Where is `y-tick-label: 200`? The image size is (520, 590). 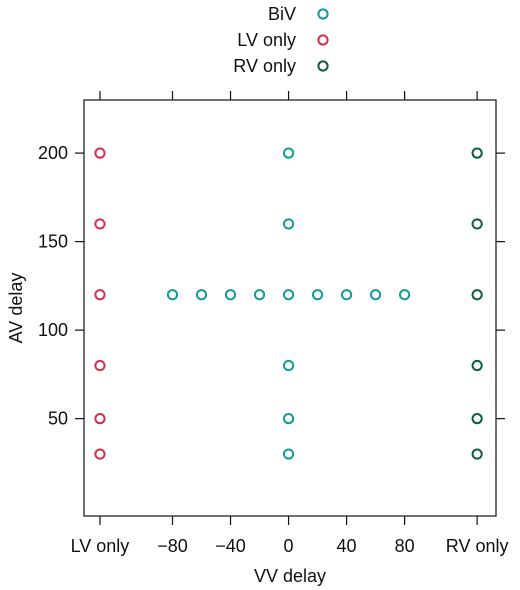
y-tick-label: 200 is located at coordinates (53, 153).